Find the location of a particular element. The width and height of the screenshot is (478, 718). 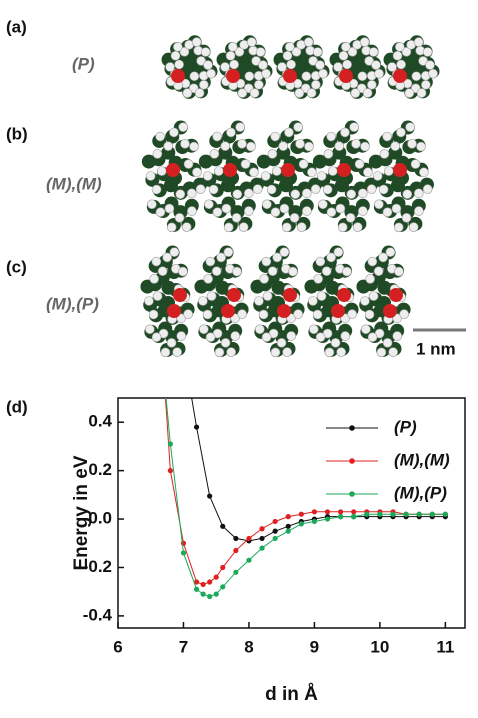

x-tick-label: 7 is located at coordinates (183, 646).